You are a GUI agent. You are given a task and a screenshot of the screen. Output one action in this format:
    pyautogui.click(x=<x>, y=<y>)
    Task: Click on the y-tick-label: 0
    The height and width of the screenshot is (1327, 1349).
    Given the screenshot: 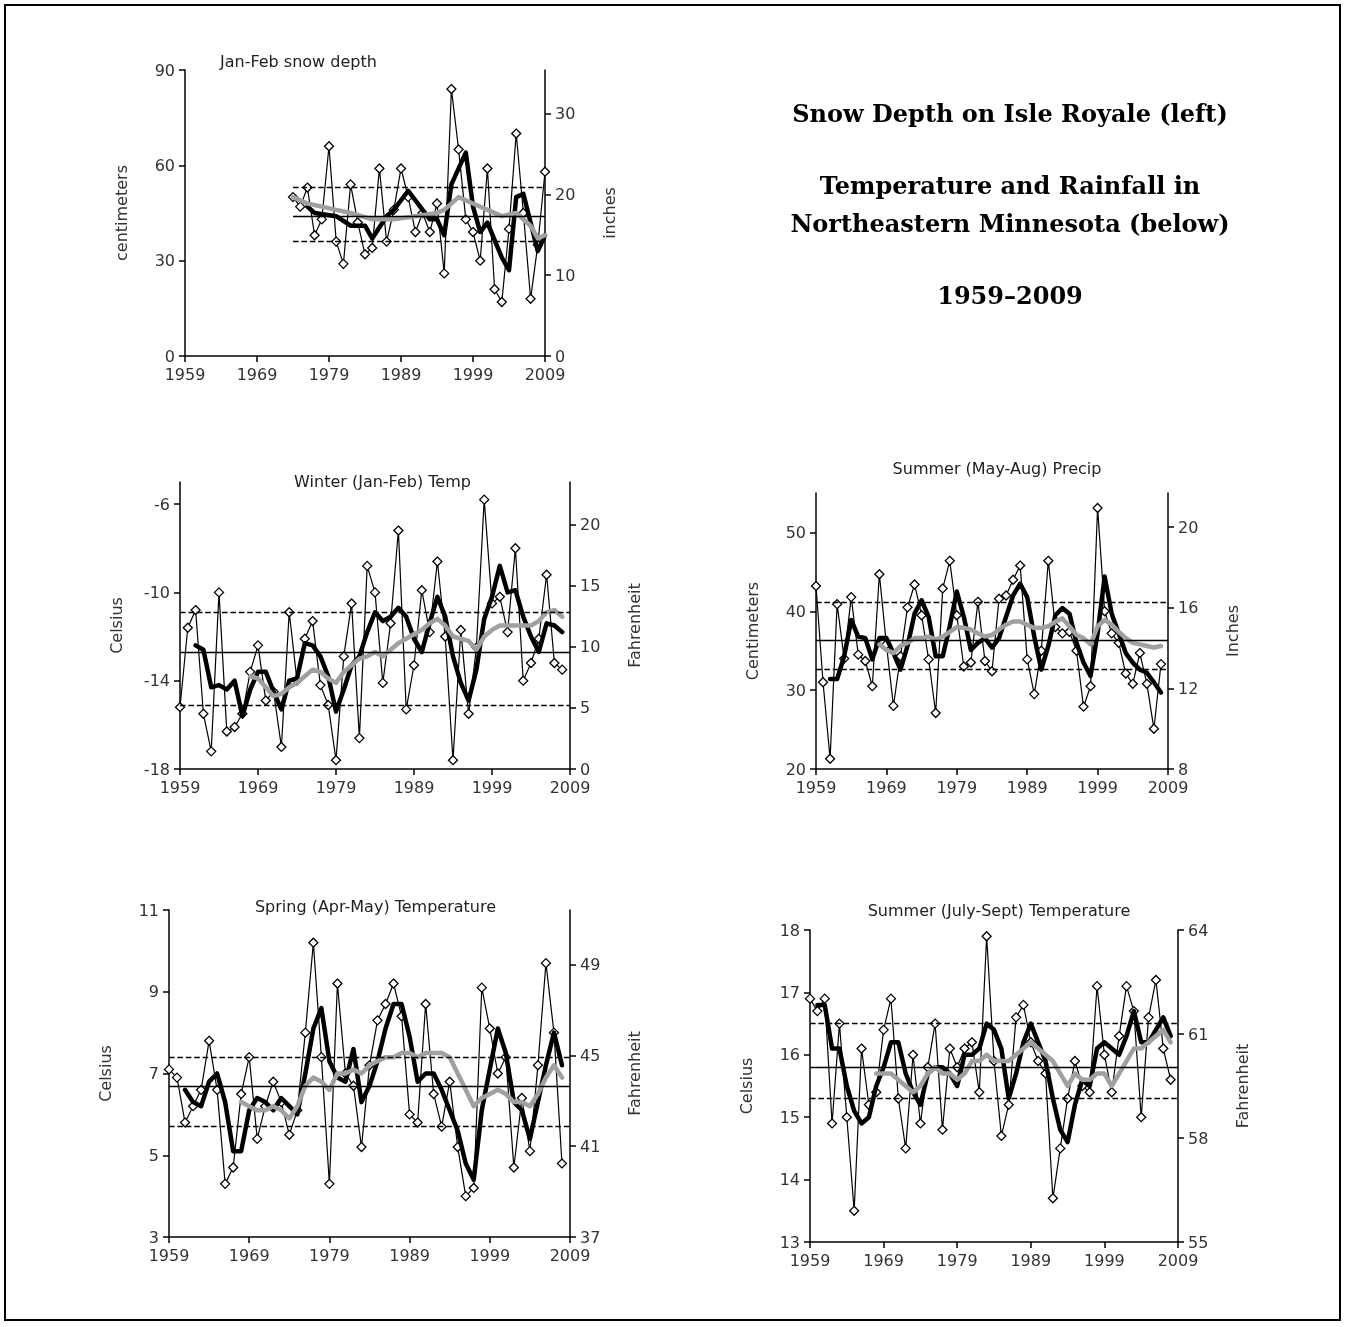 What is the action you would take?
    pyautogui.click(x=169, y=356)
    